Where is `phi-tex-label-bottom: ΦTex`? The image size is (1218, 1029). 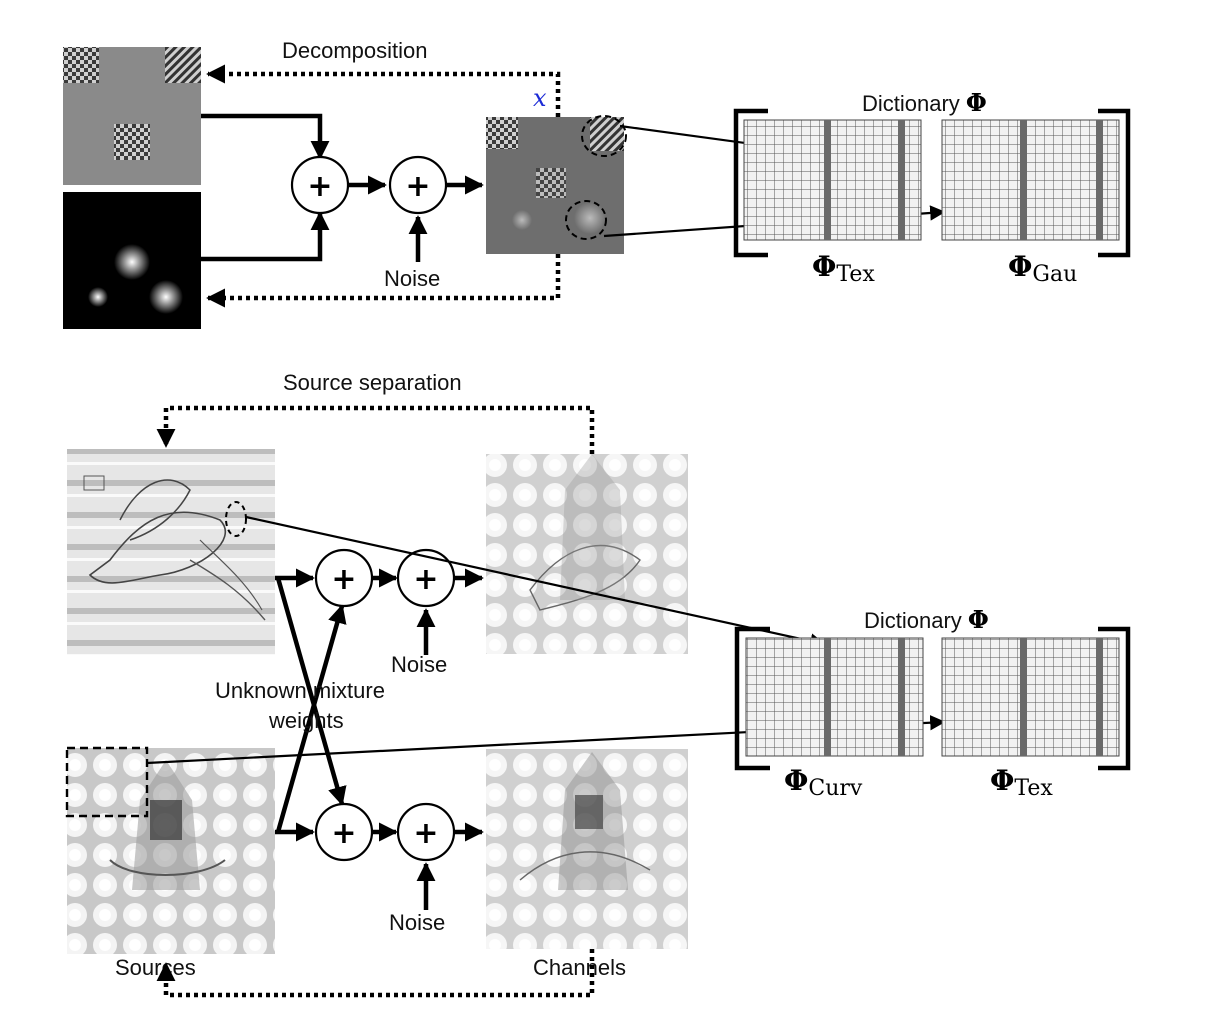 phi-tex-label-bottom: ΦTex is located at coordinates (1021, 782).